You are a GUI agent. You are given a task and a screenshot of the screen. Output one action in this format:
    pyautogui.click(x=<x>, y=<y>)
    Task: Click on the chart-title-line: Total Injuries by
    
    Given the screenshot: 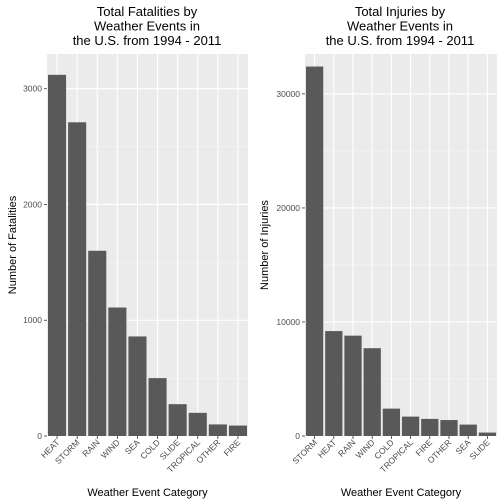 What is the action you would take?
    pyautogui.click(x=400, y=11)
    